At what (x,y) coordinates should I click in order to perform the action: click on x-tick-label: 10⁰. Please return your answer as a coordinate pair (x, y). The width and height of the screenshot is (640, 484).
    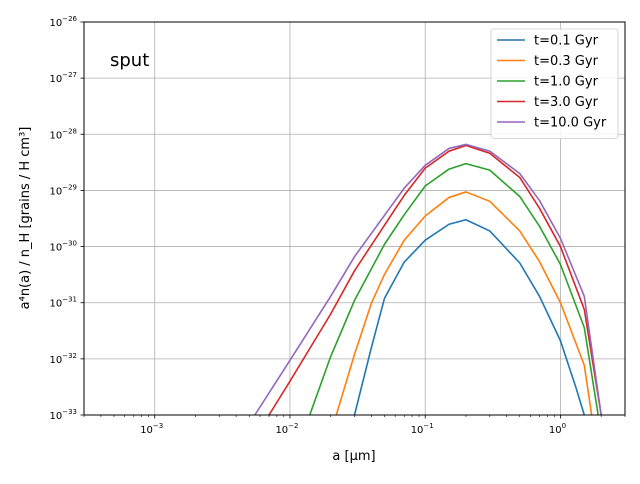
    Looking at the image, I should click on (557, 429).